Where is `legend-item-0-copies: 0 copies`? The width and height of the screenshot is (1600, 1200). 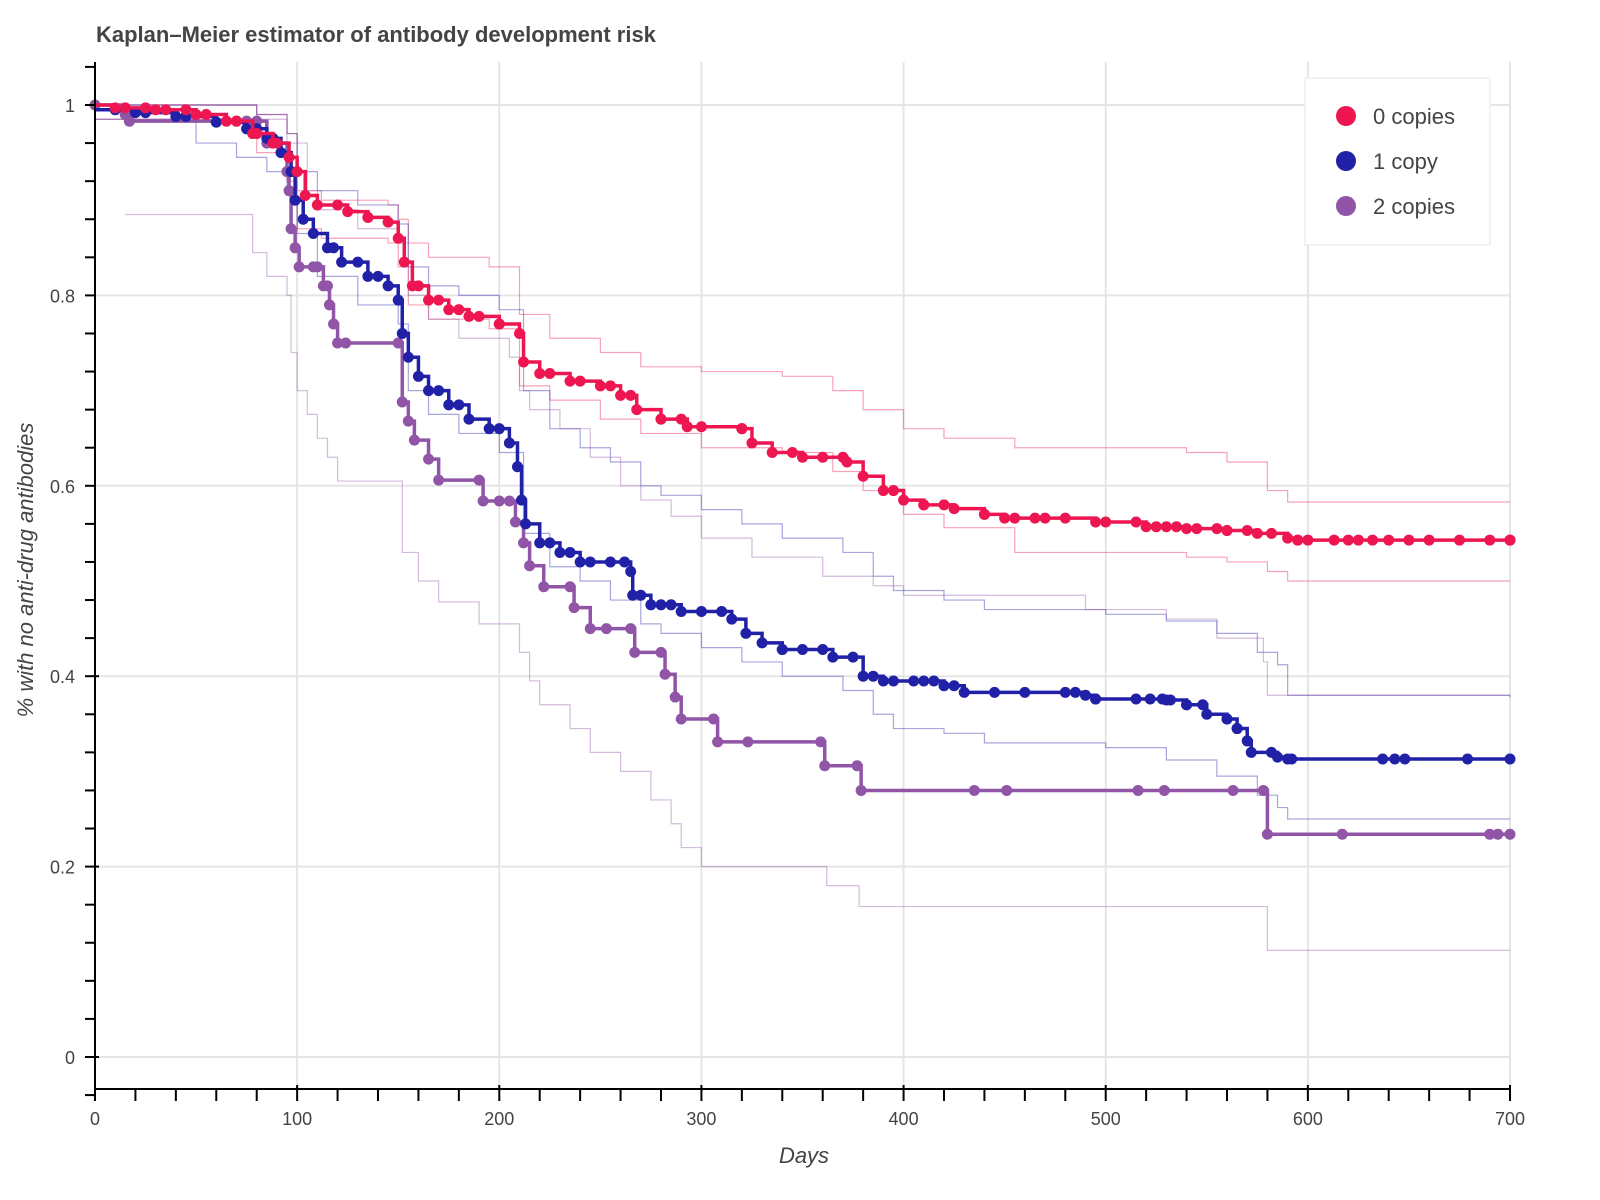
legend-item-0-copies: 0 copies is located at coordinates (1395, 116).